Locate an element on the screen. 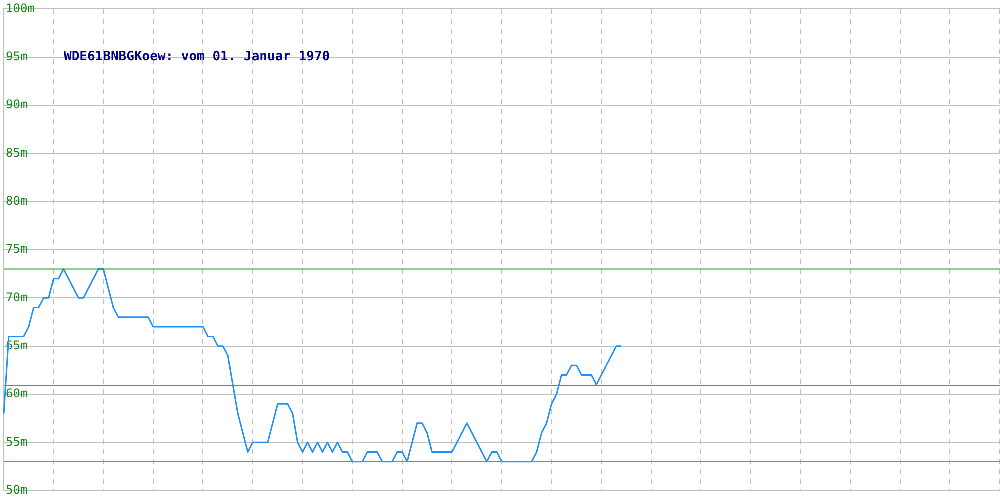 Image resolution: width=1000 pixels, height=500 pixels. y-tick-label: 85m is located at coordinates (17, 153).